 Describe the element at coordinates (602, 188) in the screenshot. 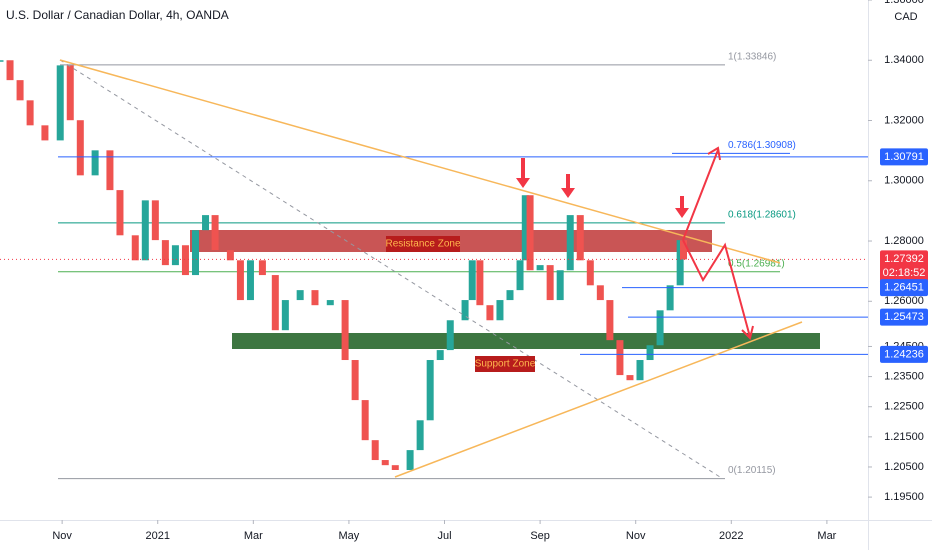

I see `top-markers` at that location.